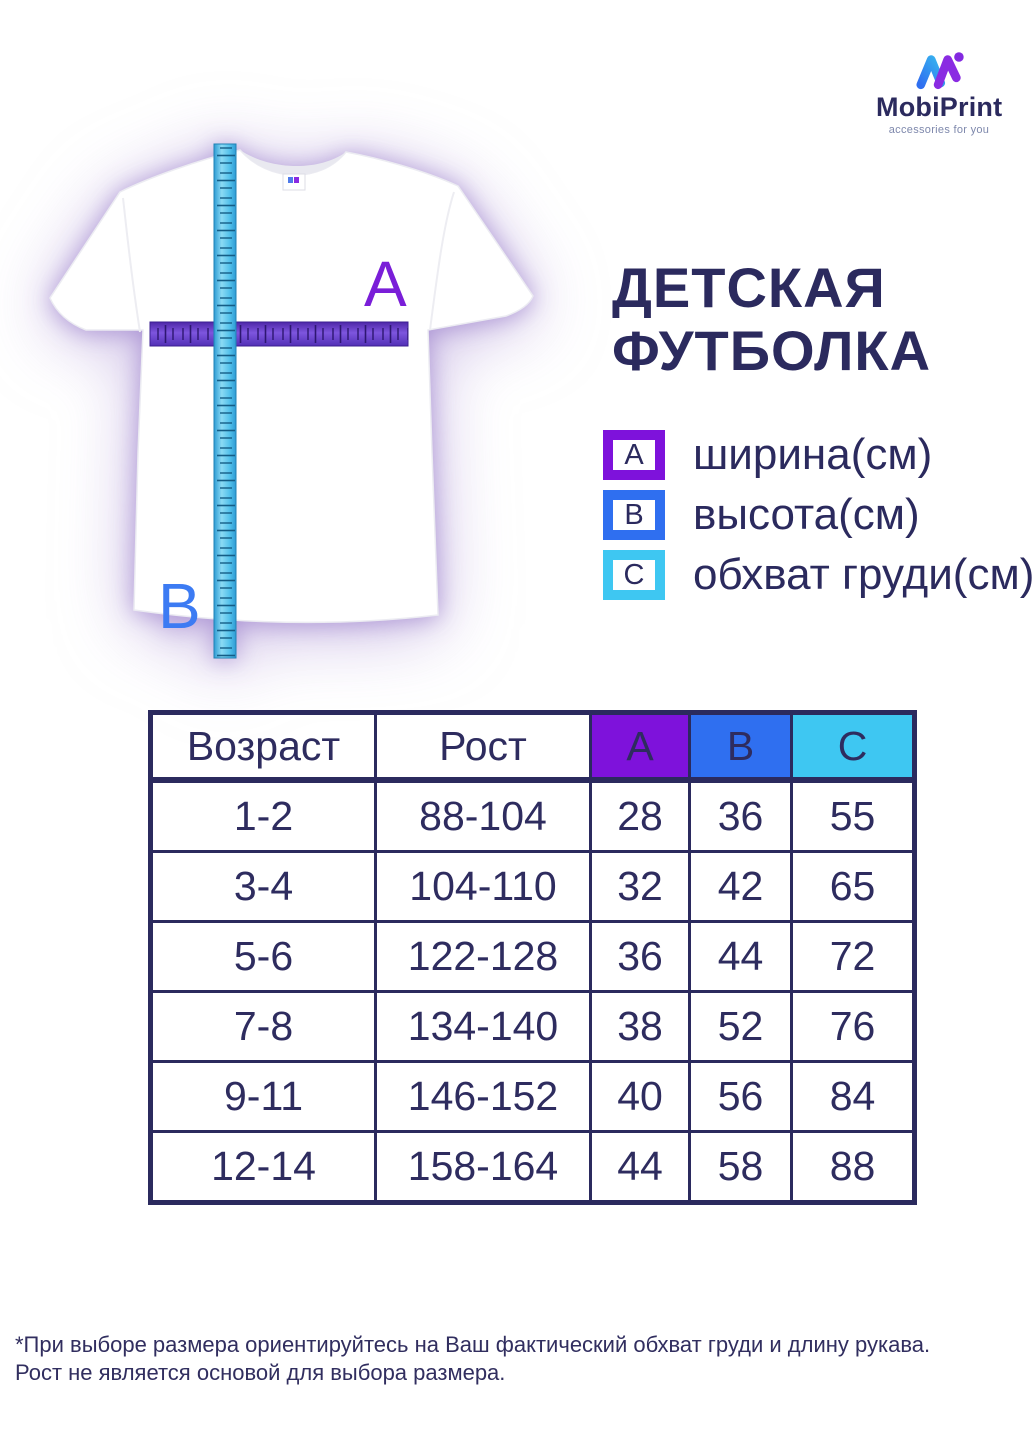 The image size is (1035, 1440). Describe the element at coordinates (263, 747) in the screenshot. I see `col-header-age: Возраст` at that location.